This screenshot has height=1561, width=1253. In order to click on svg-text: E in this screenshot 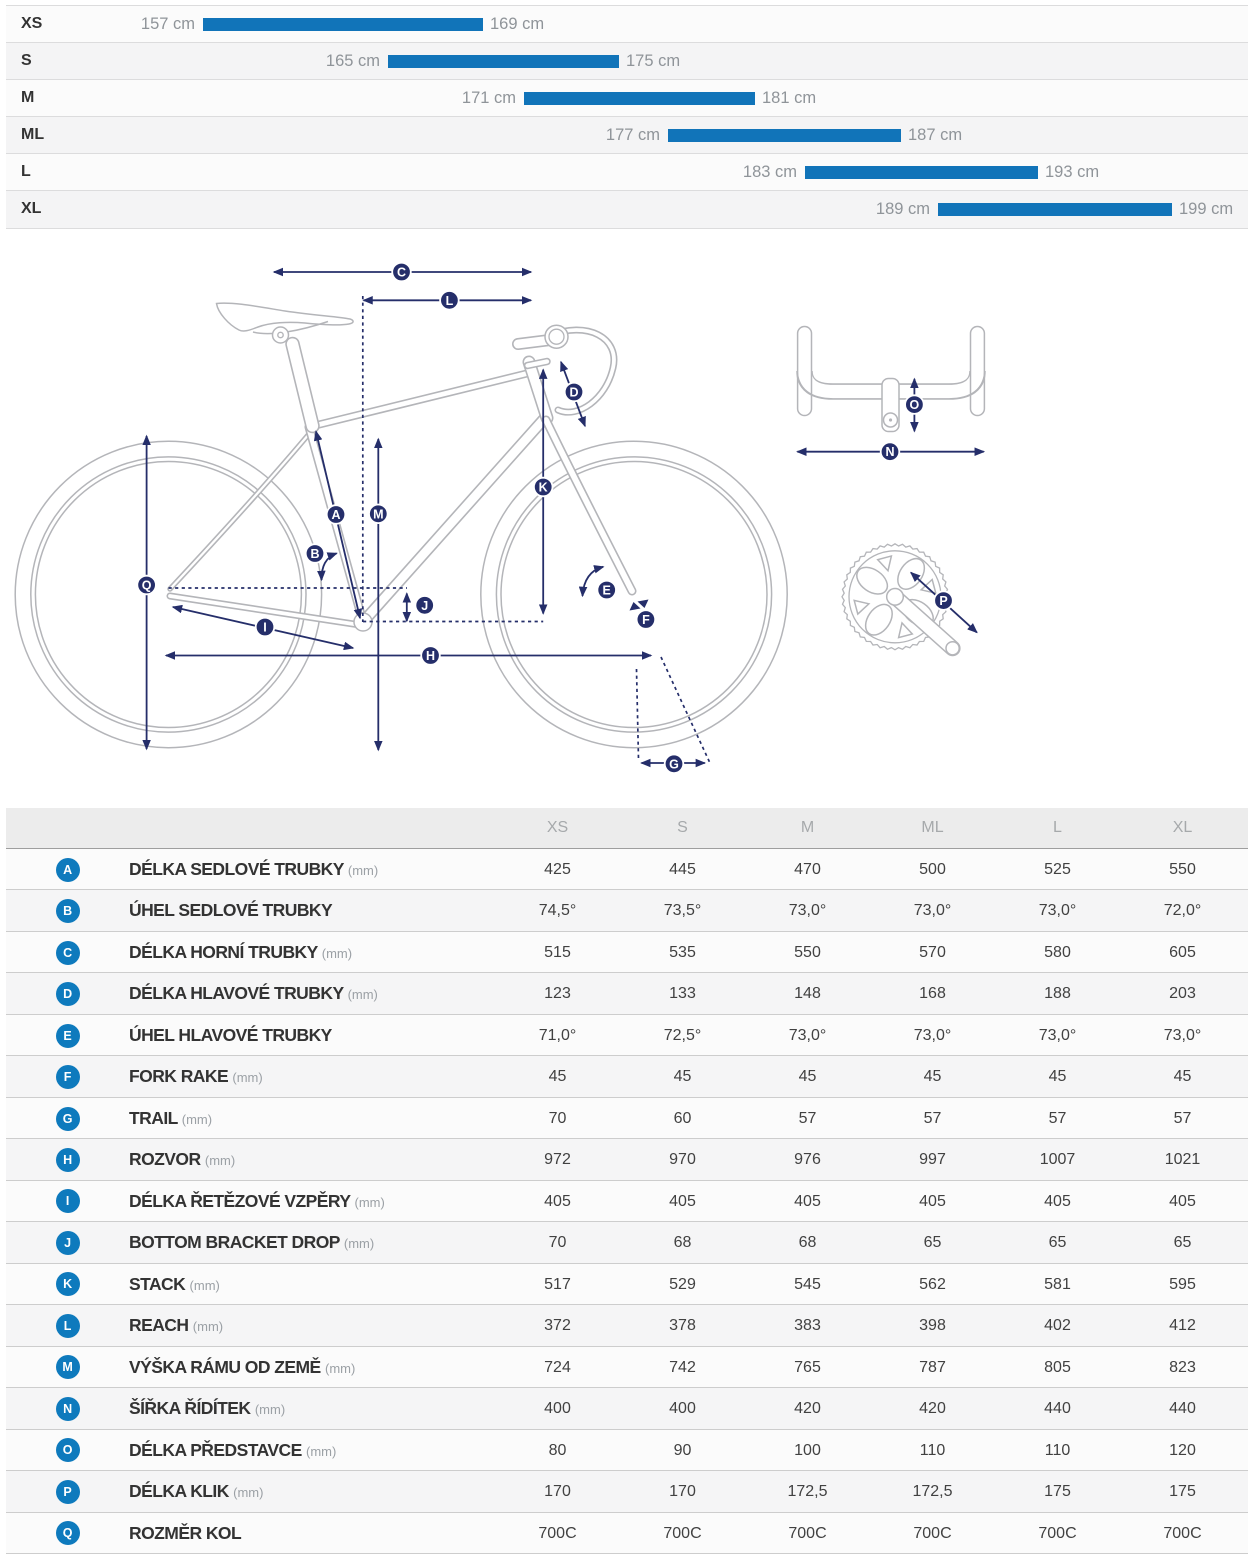, I will do `click(607, 591)`.